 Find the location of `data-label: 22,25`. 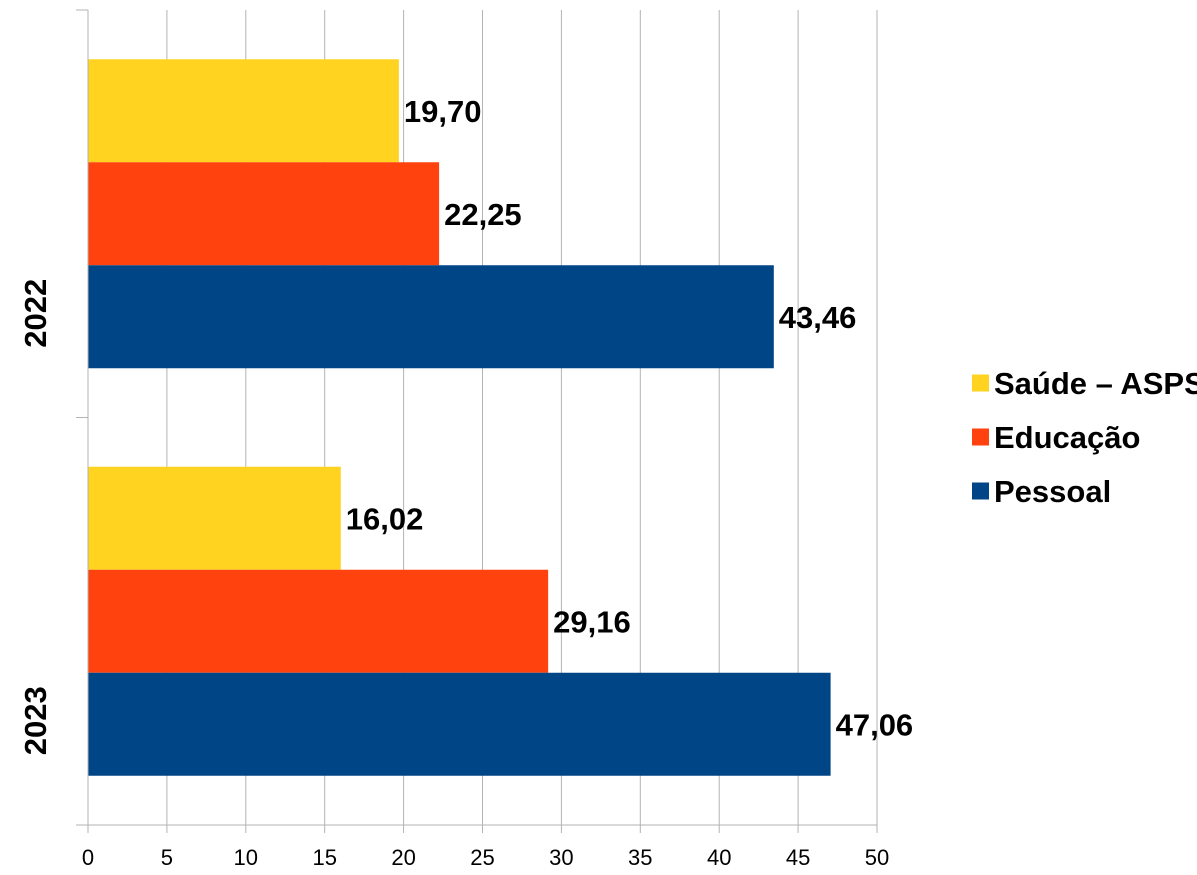

data-label: 22,25 is located at coordinates (483, 214).